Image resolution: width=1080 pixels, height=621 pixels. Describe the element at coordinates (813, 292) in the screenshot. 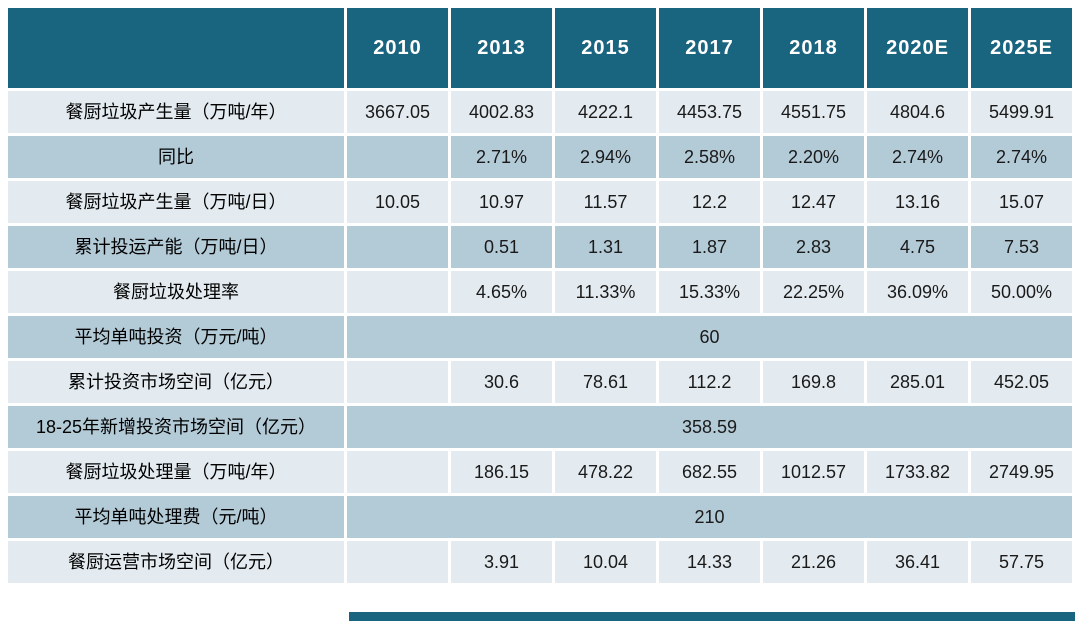

I see `value-cell: 22.25%` at that location.